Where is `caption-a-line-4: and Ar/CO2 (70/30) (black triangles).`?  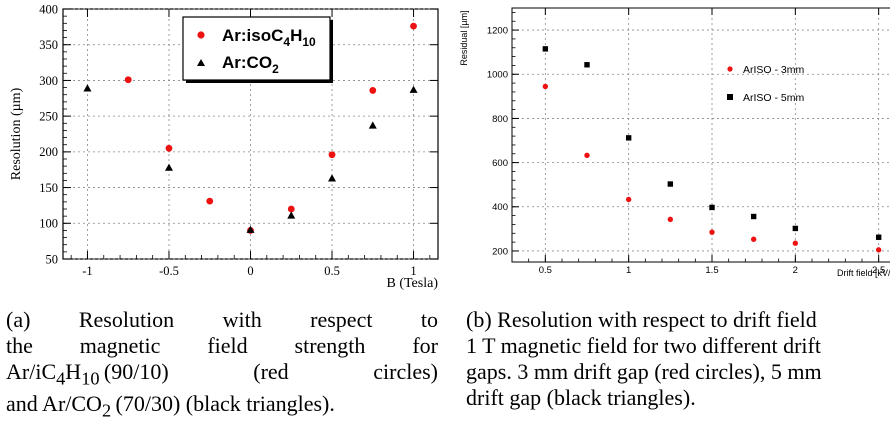
caption-a-line-4: and Ar/CO2 (70/30) (black triangles). is located at coordinates (170, 406).